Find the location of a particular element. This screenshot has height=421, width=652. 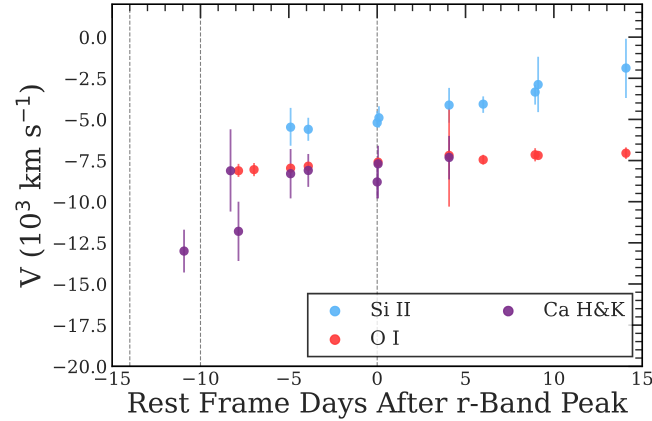

y-tick-label: −15.0 is located at coordinates (80, 284).